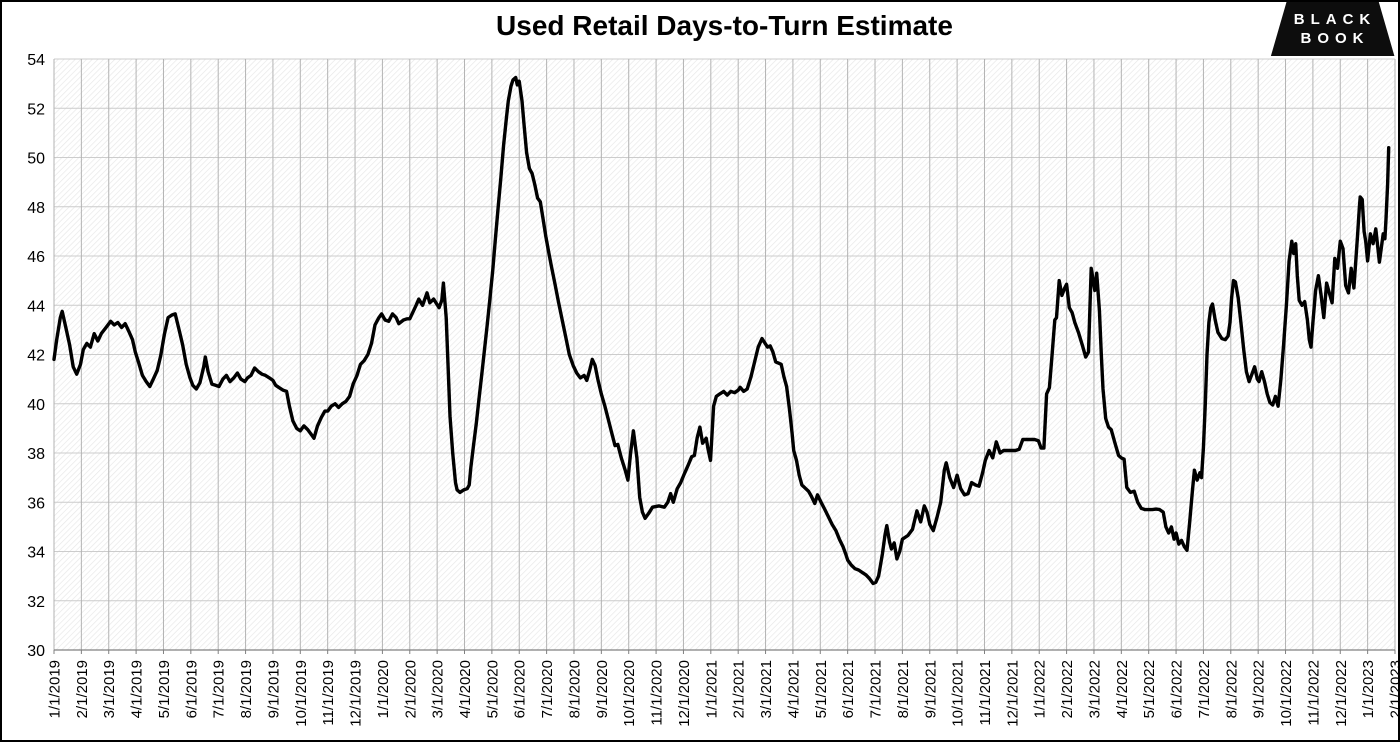 This screenshot has height=742, width=1400. Describe the element at coordinates (903, 689) in the screenshot. I see `x-axis-tick-label: 8/1/2021` at that location.